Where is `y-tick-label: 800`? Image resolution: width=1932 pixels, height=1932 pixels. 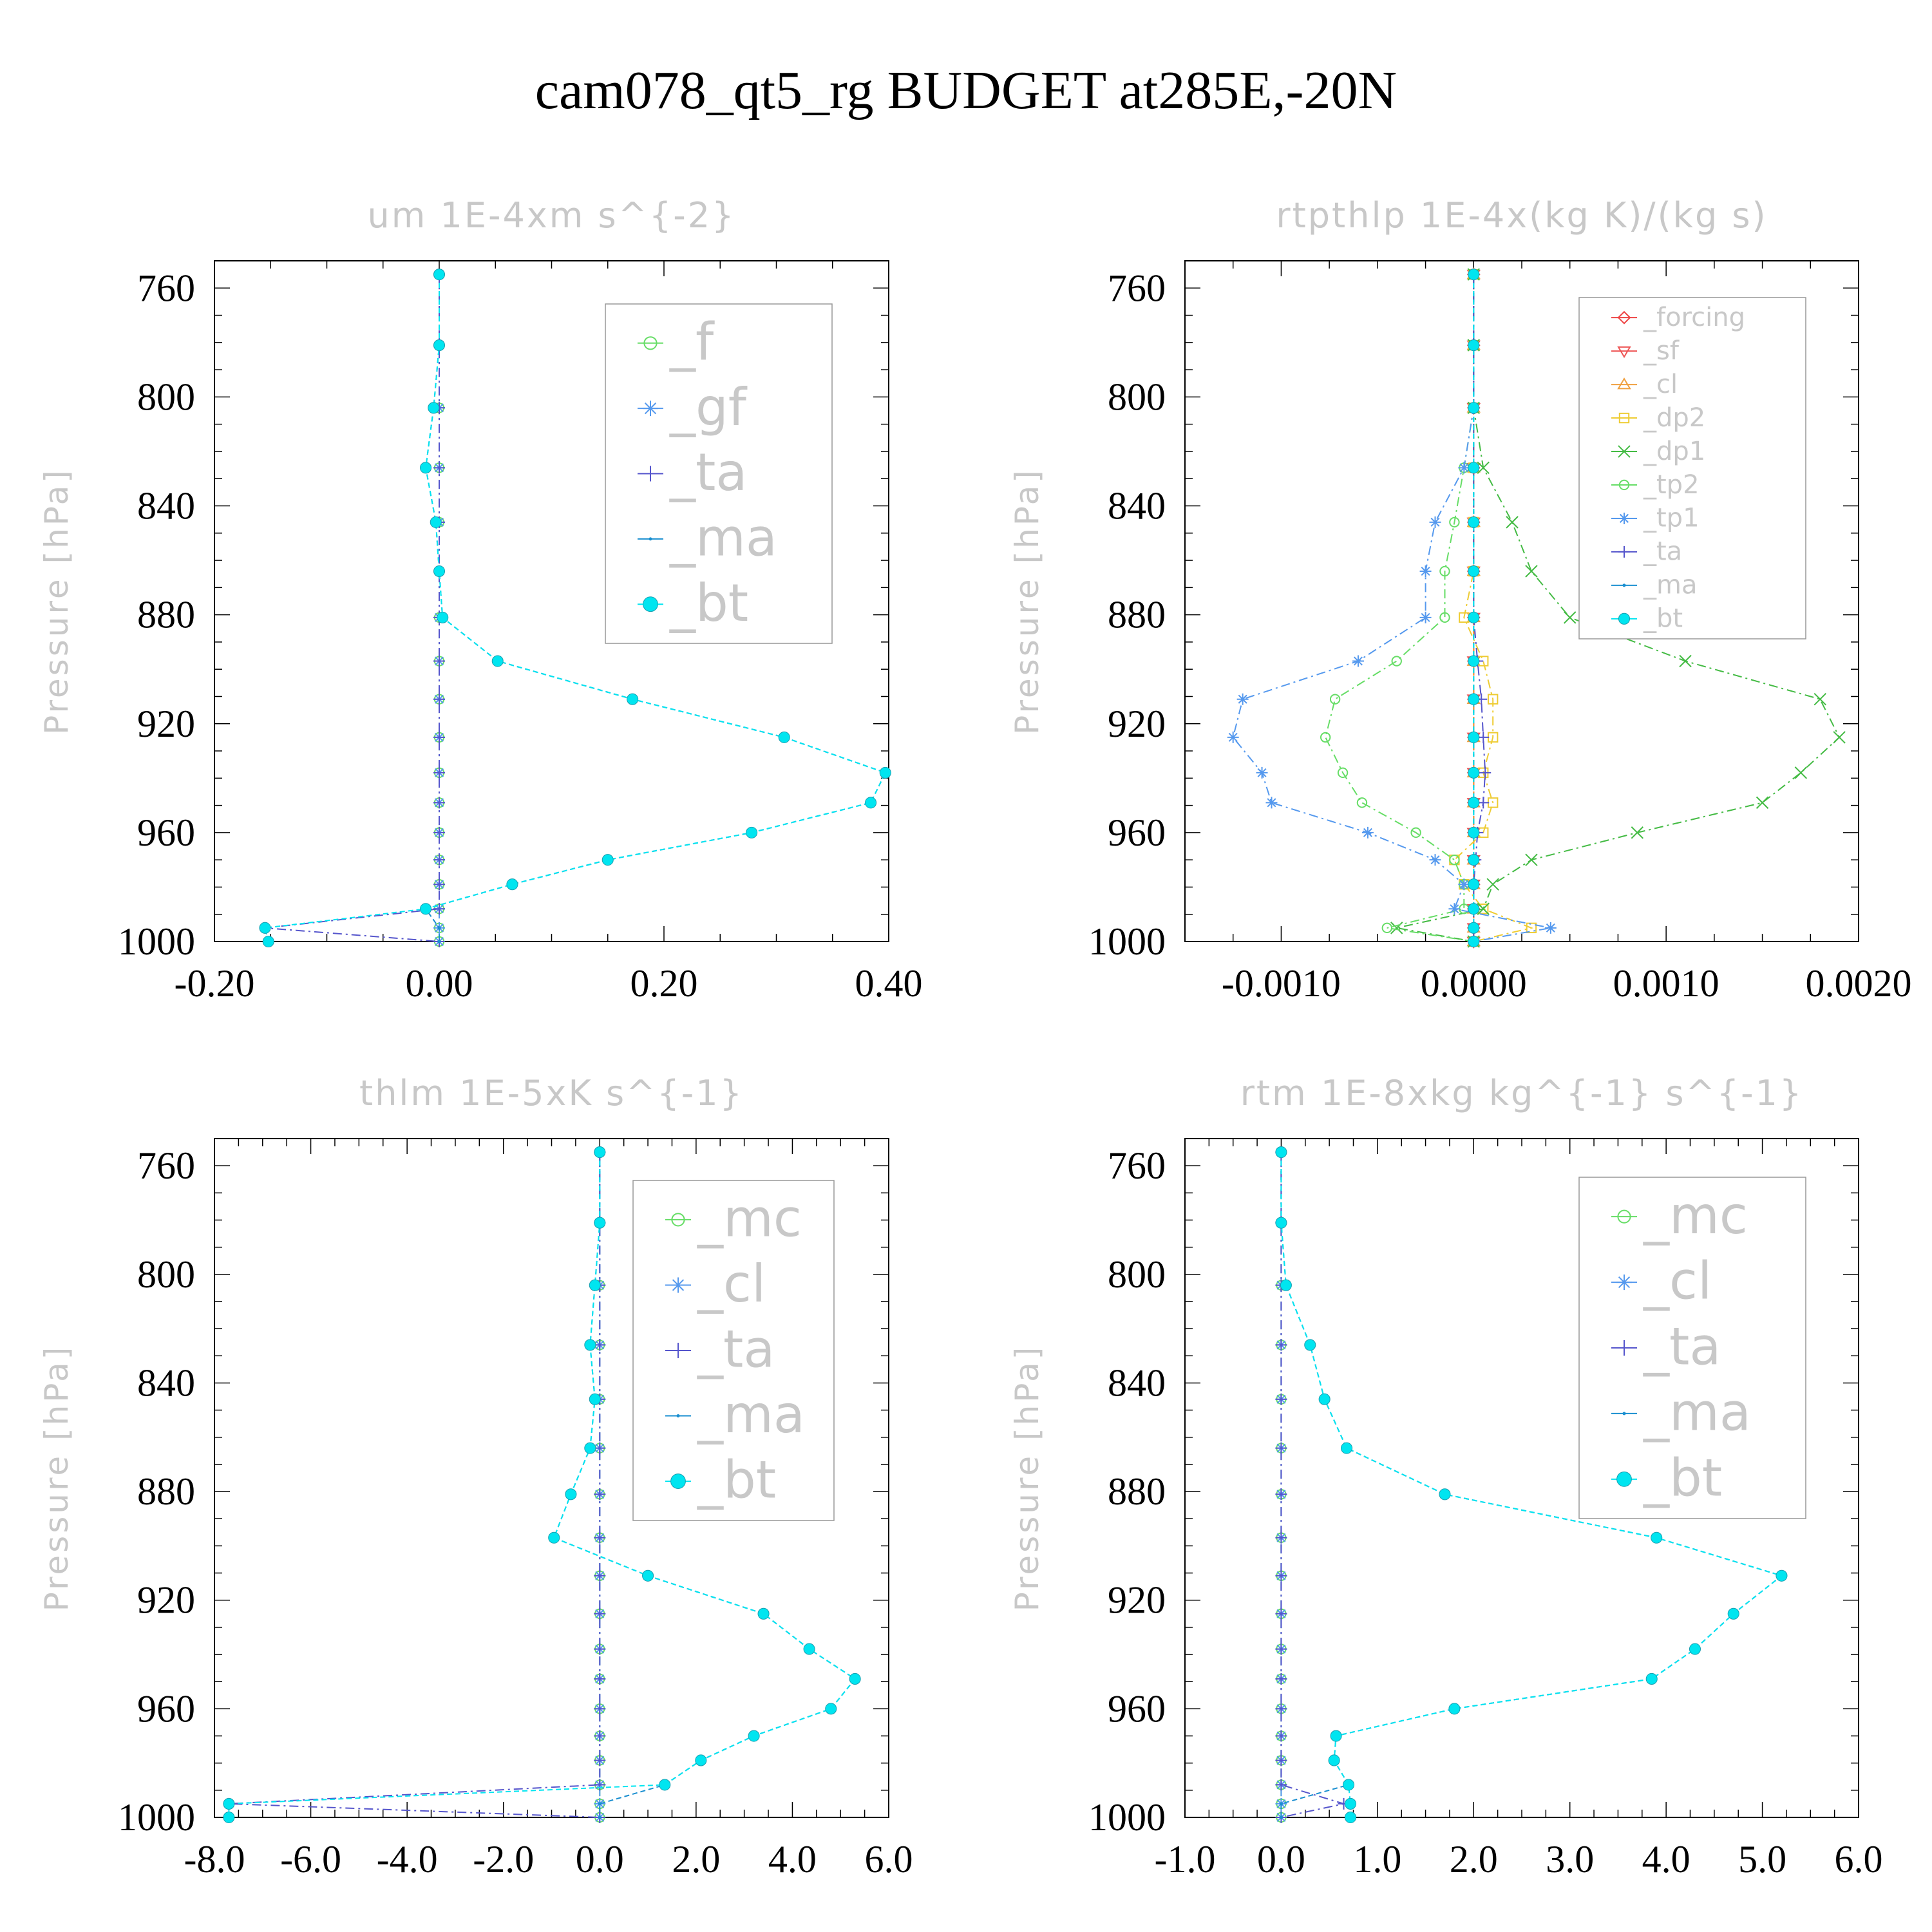
y-tick-label: 800 is located at coordinates (166, 397).